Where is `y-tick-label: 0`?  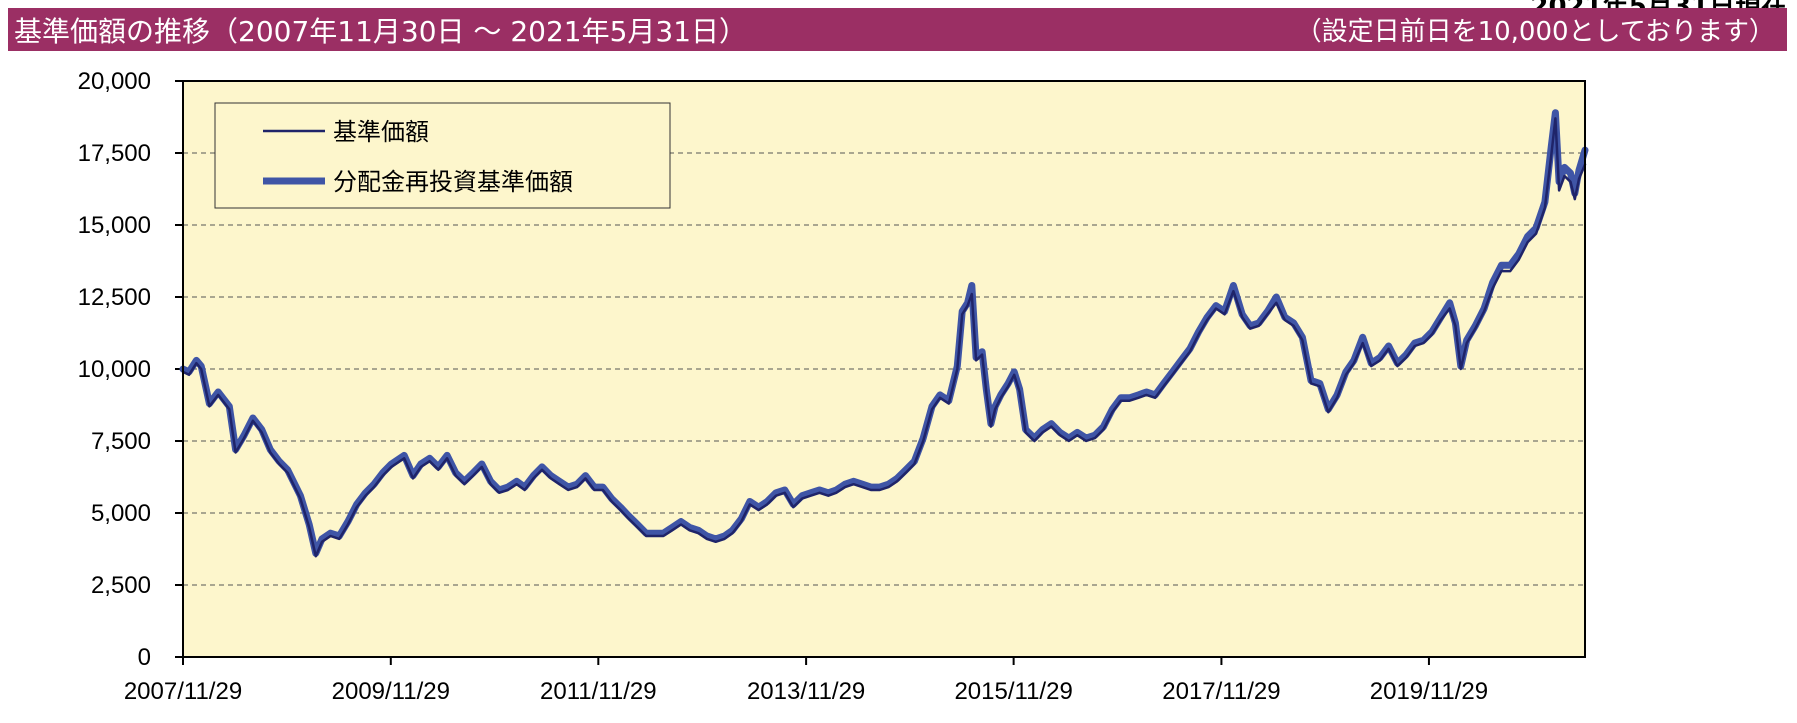 y-tick-label: 0 is located at coordinates (144, 657).